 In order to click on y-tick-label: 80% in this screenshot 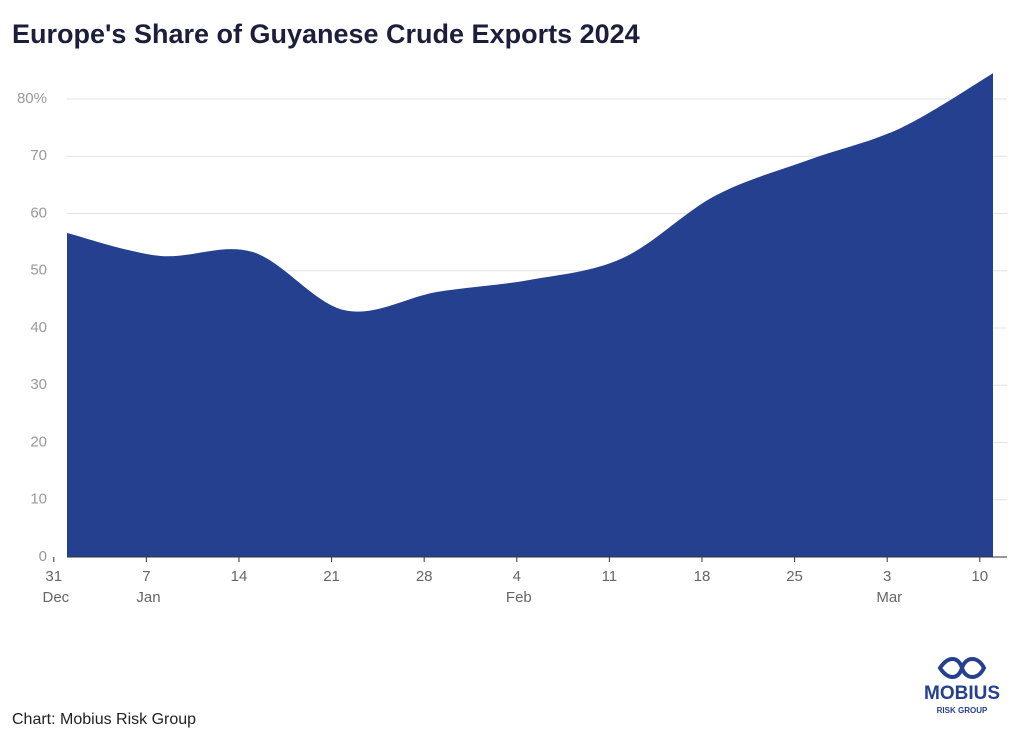, I will do `click(32, 98)`.